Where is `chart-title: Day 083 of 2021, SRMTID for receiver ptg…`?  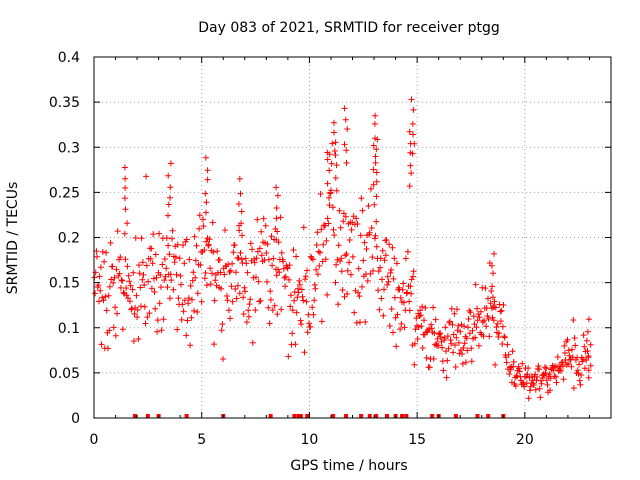
chart-title: Day 083 of 2021, SRMTID for receiver ptg… is located at coordinates (349, 28).